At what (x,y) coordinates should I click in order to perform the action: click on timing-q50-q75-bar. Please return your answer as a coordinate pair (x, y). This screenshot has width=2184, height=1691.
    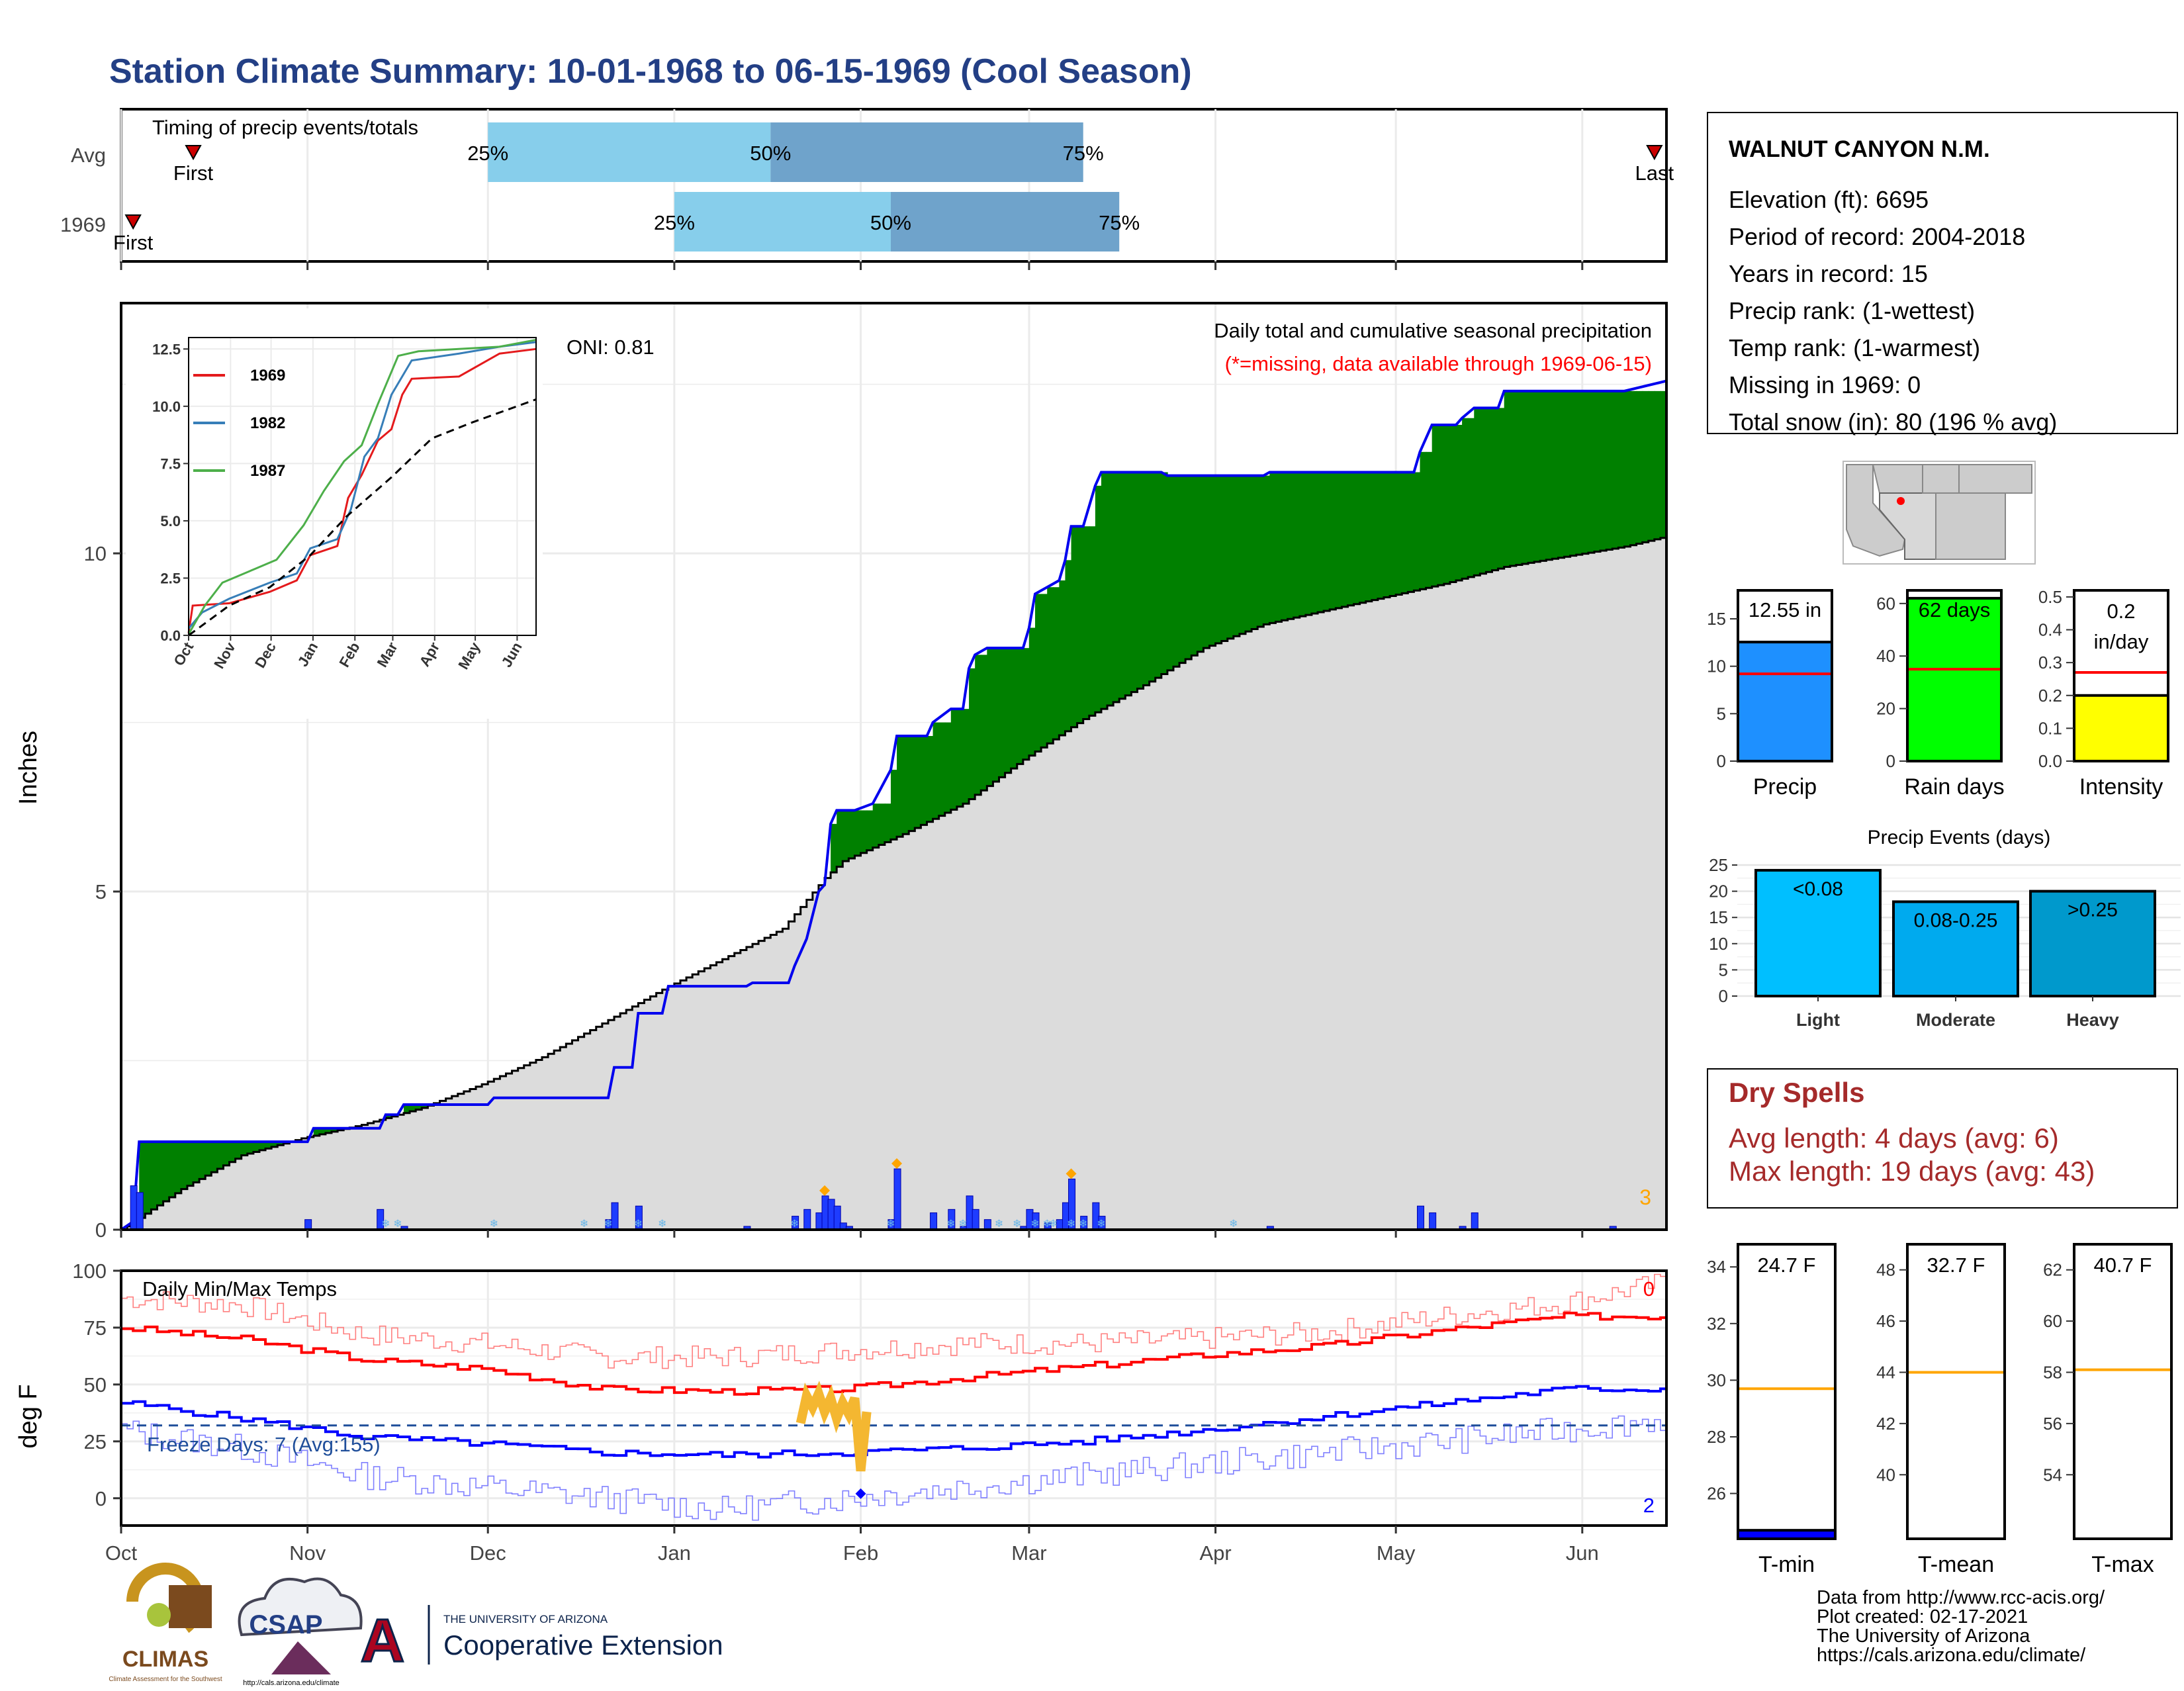
    Looking at the image, I should click on (926, 152).